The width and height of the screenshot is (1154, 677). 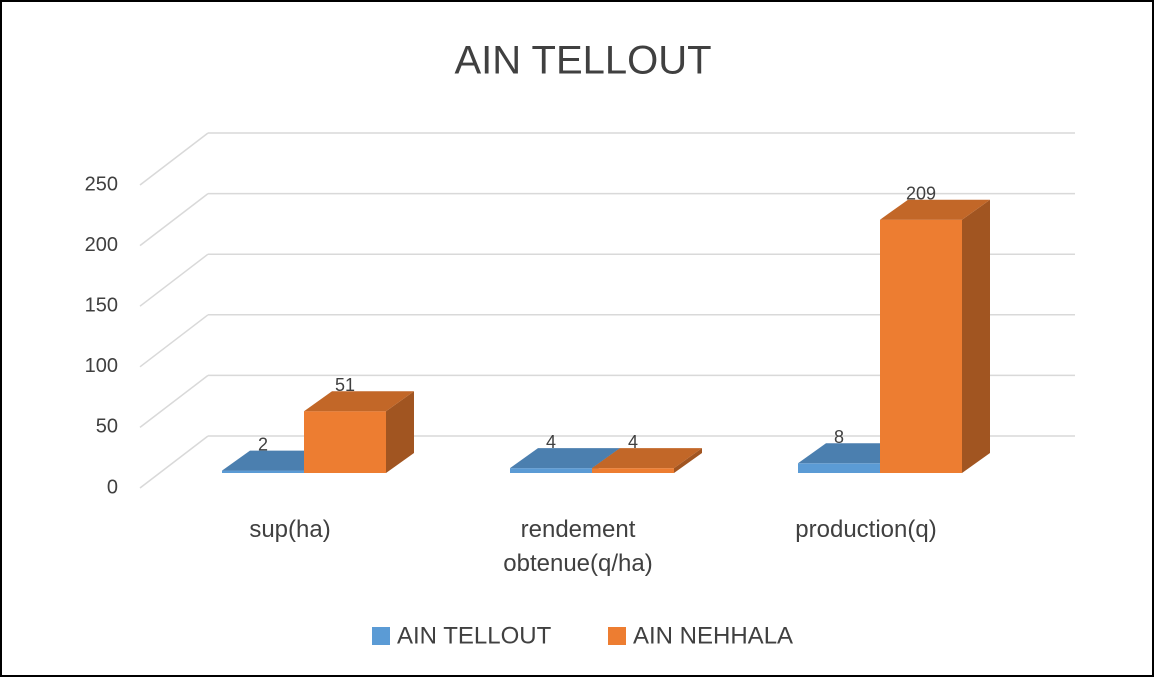 I want to click on x-tick-label: production(q), so click(x=866, y=529).